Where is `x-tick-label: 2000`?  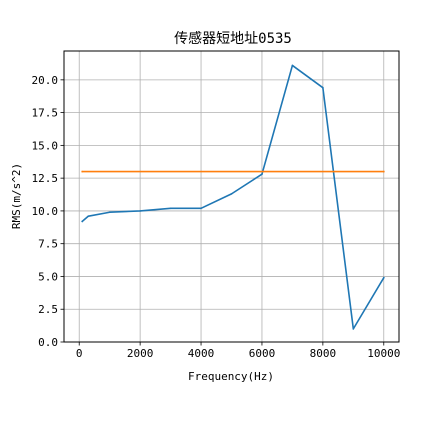 x-tick-label: 2000 is located at coordinates (140, 353).